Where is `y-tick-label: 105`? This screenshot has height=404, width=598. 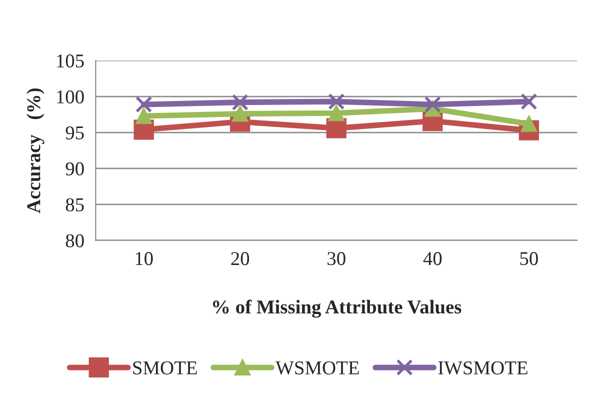 y-tick-label: 105 is located at coordinates (70, 61).